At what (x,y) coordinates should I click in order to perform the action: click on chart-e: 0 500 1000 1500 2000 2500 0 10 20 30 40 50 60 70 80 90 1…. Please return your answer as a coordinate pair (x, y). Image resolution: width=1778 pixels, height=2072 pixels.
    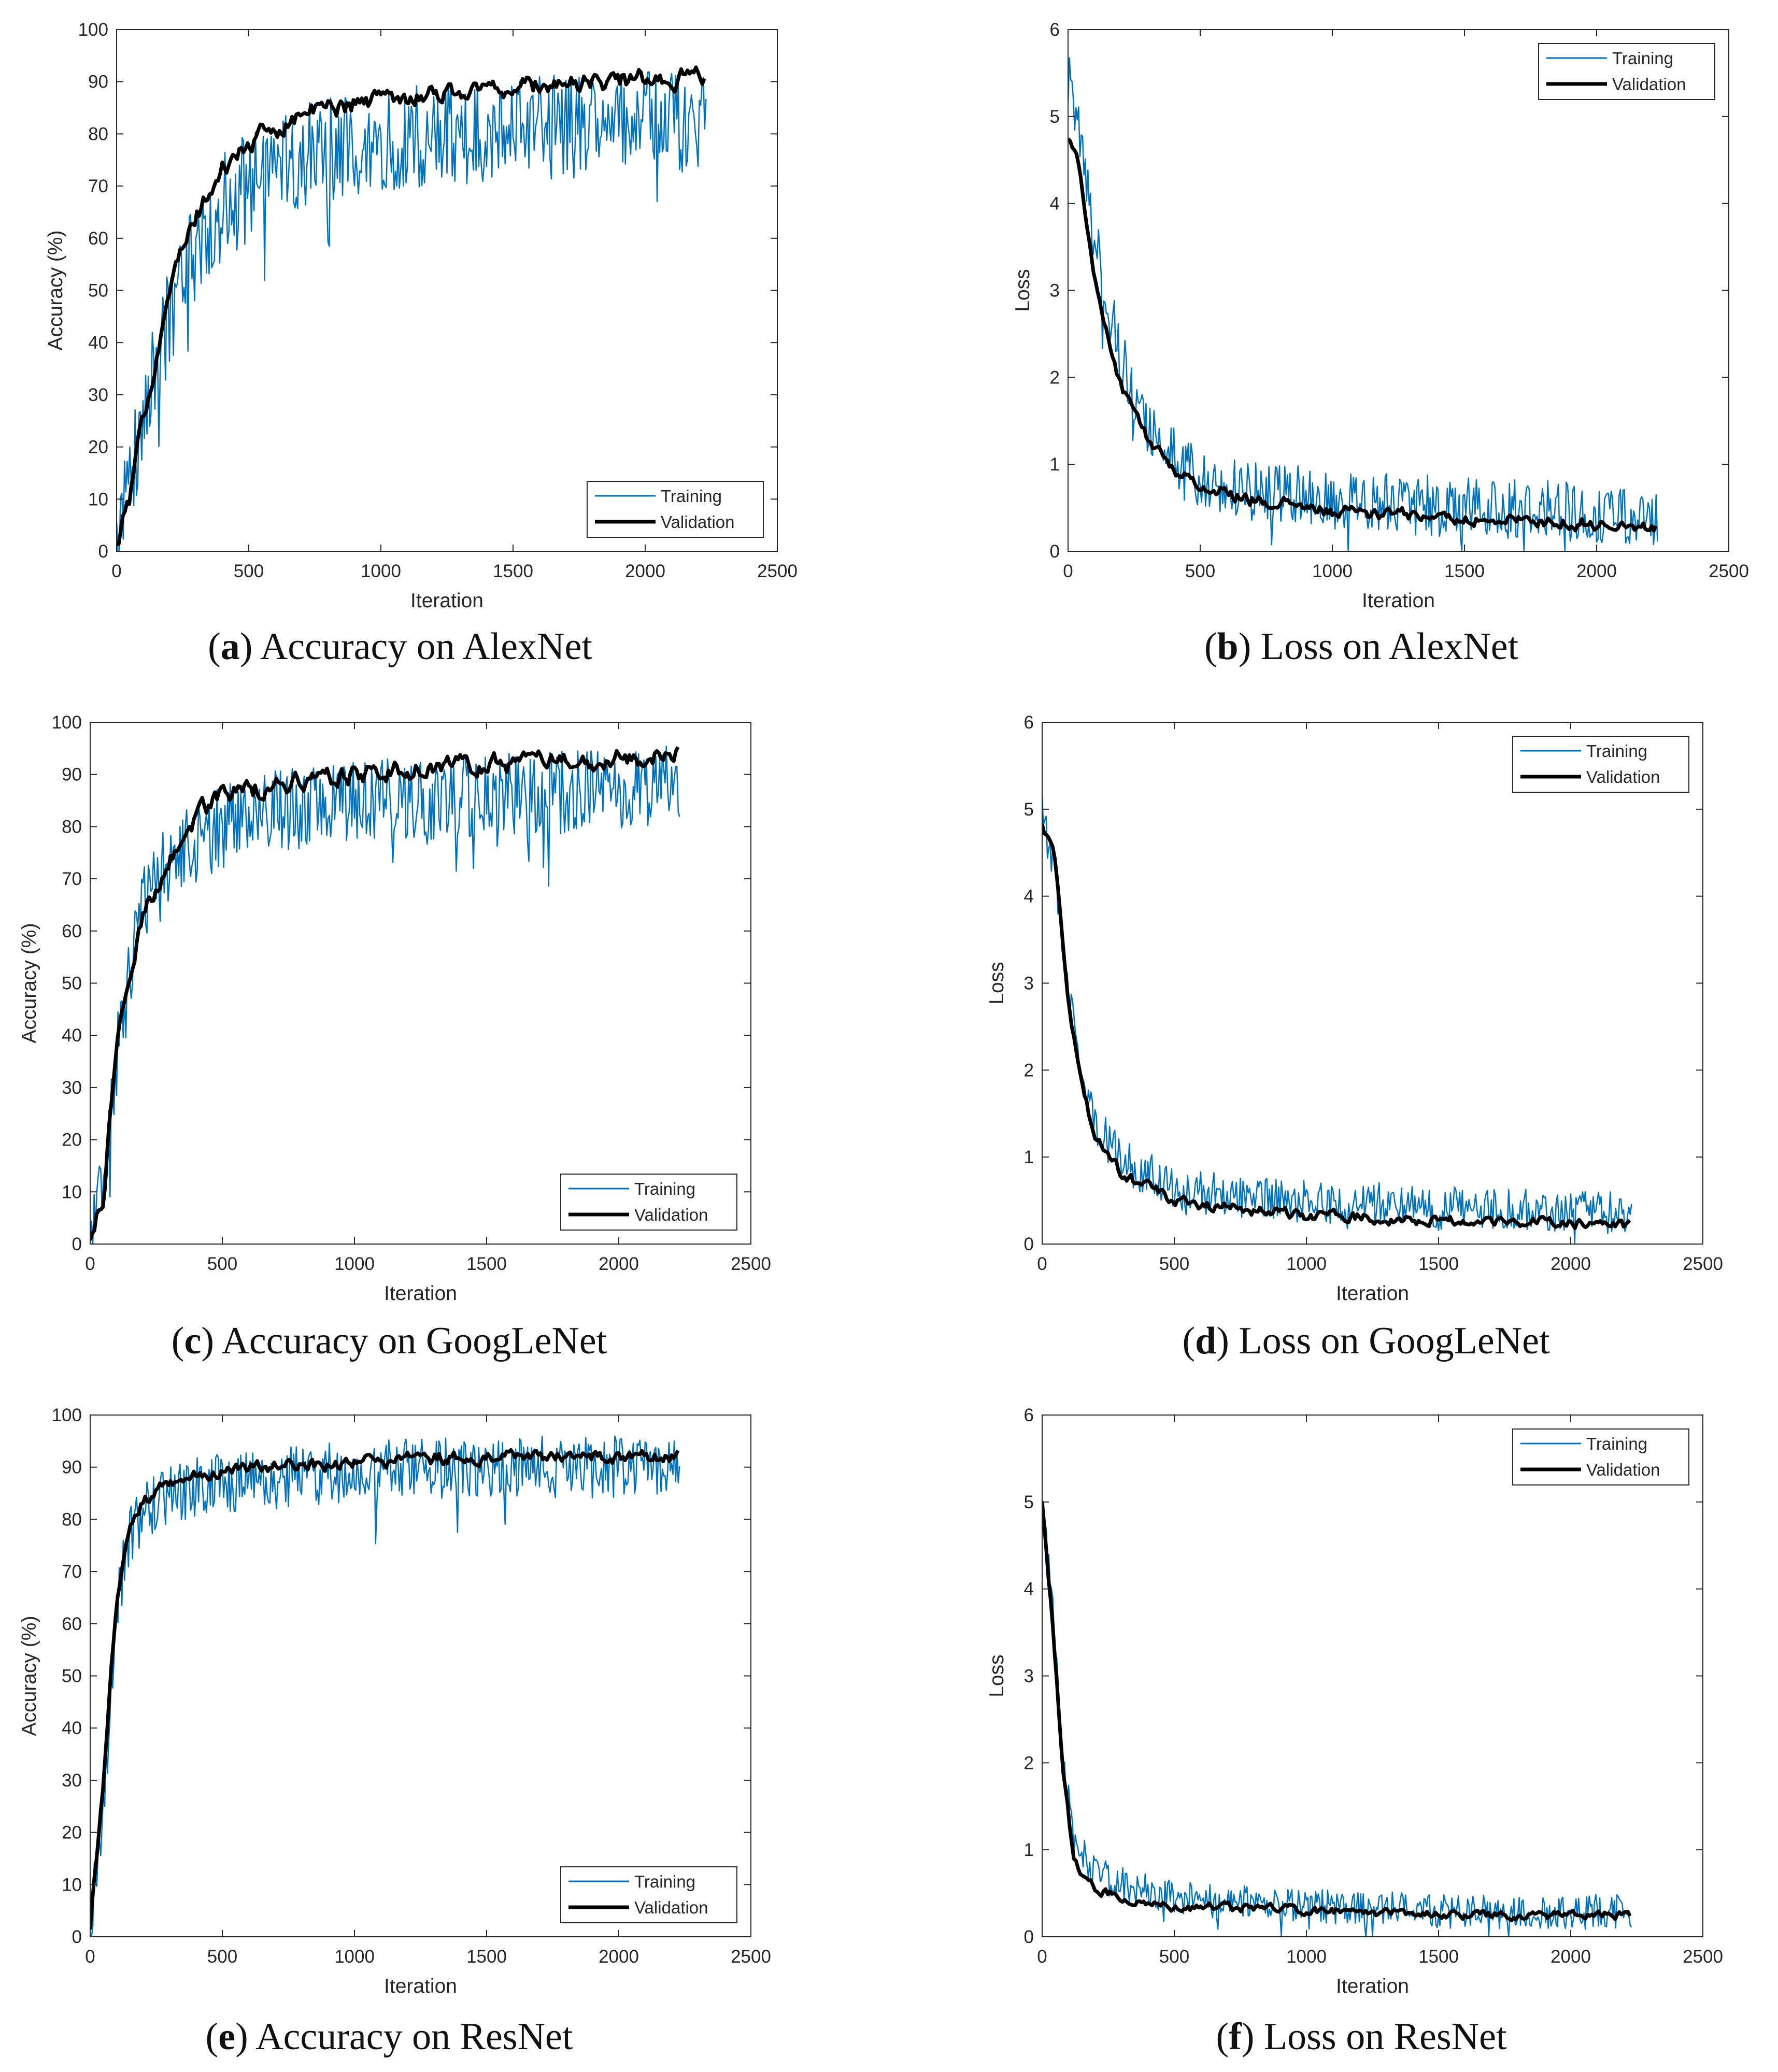
    Looking at the image, I should click on (395, 1701).